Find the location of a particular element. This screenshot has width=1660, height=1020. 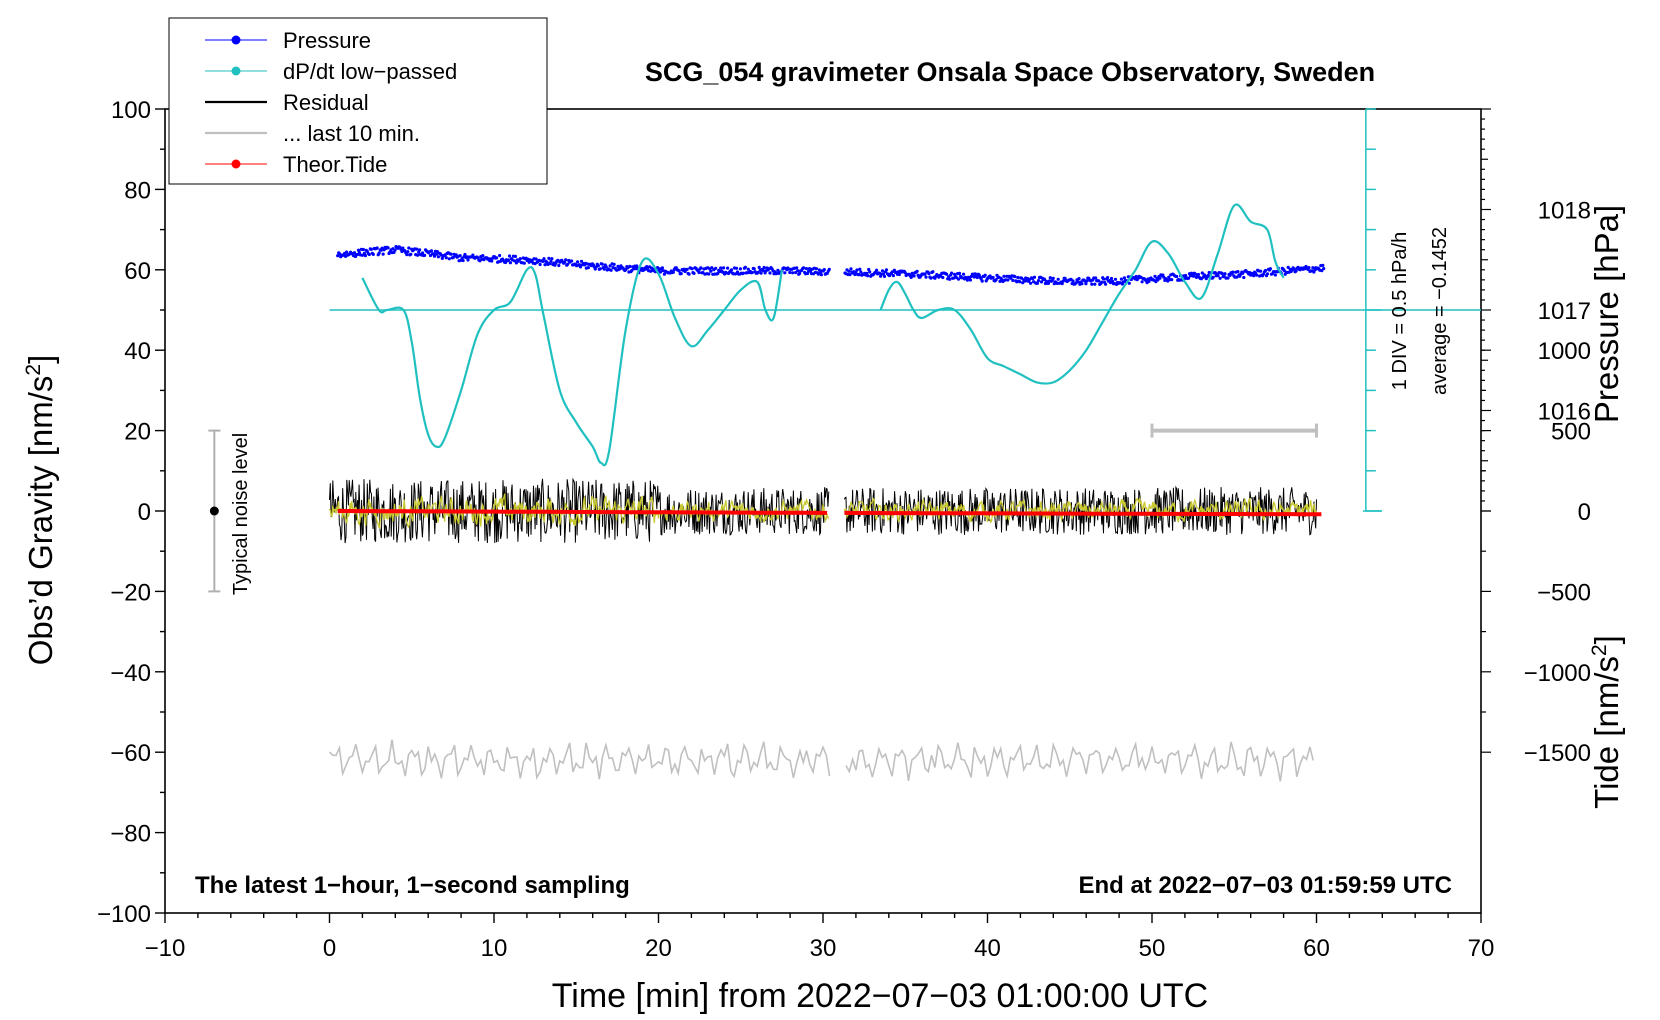

x-tick-label: 50 is located at coordinates (1152, 948).